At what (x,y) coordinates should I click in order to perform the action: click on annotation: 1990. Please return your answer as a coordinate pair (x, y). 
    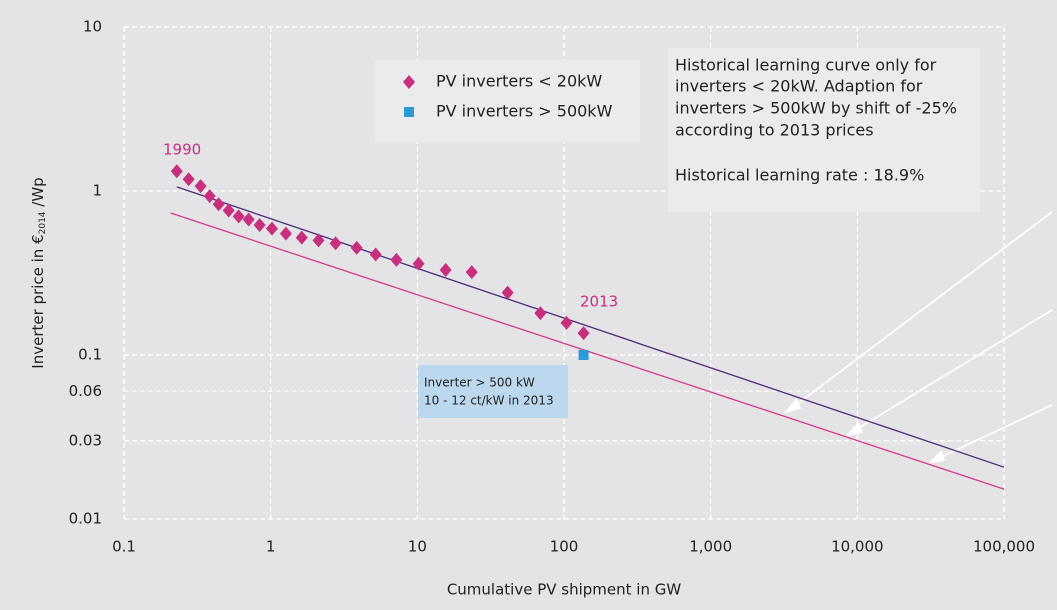
    Looking at the image, I should click on (182, 150).